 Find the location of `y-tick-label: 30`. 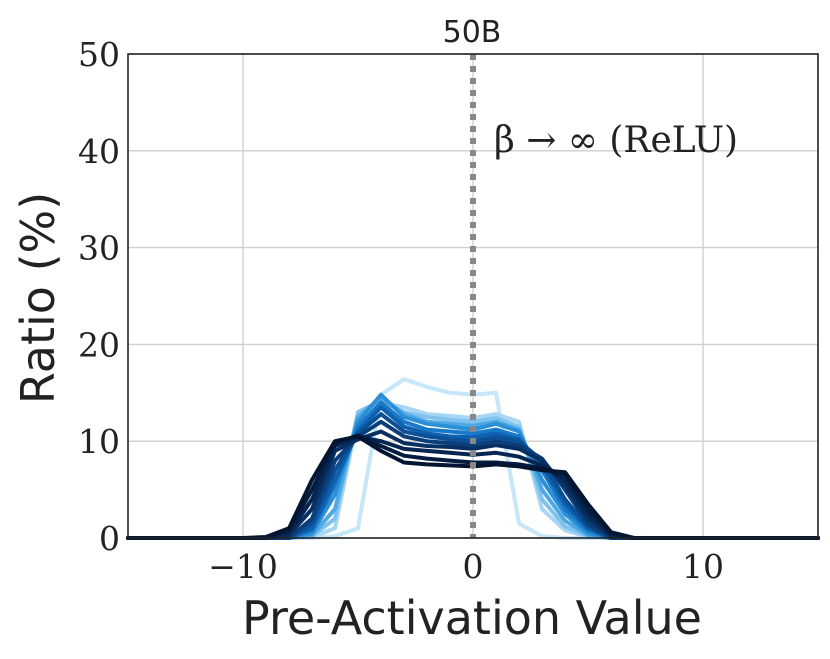

y-tick-label: 30 is located at coordinates (99, 248).